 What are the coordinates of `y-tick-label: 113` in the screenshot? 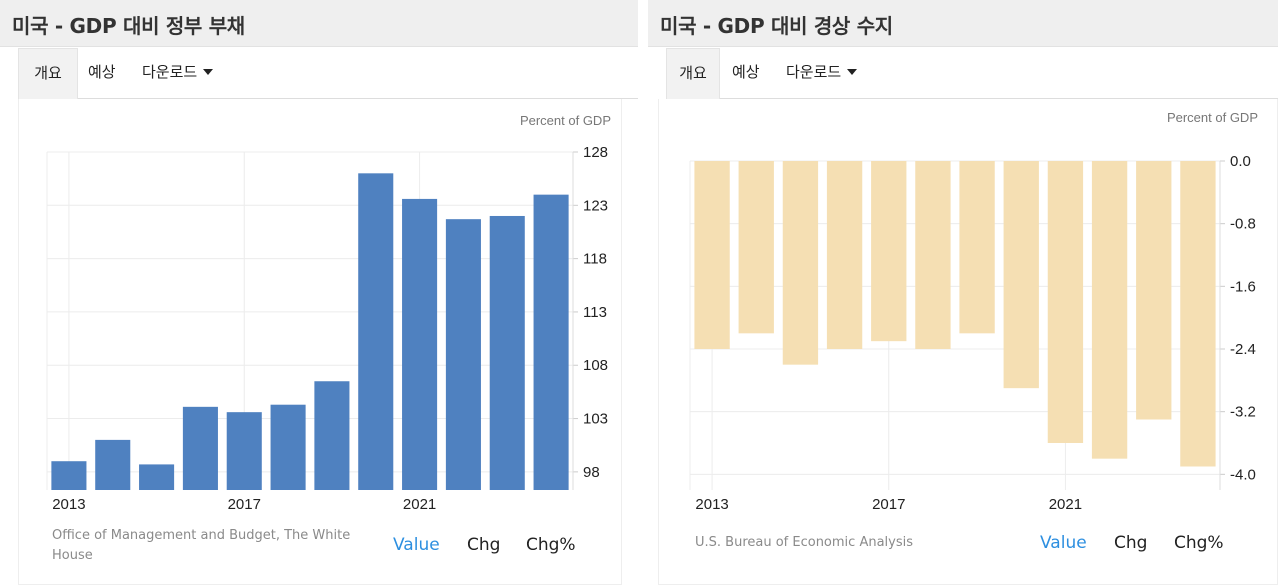 It's located at (595, 312).